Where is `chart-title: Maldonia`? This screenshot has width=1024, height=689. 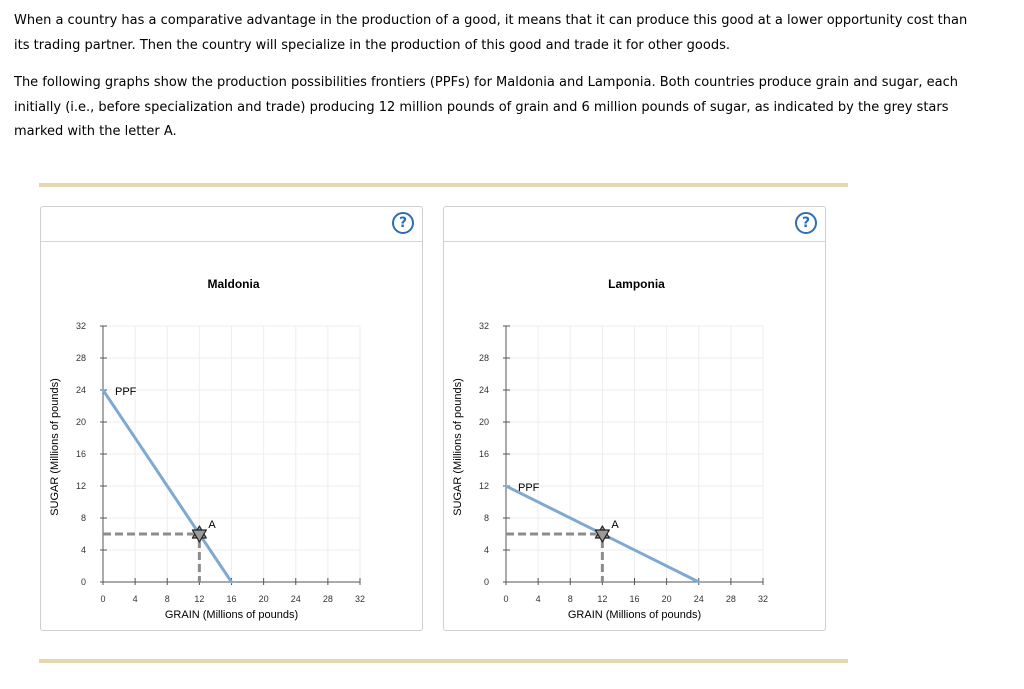
chart-title: Maldonia is located at coordinates (233, 284).